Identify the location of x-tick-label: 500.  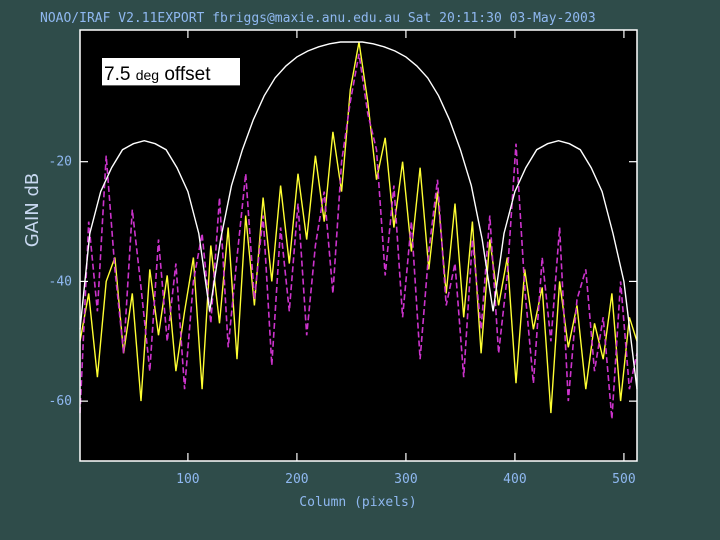
(623, 479).